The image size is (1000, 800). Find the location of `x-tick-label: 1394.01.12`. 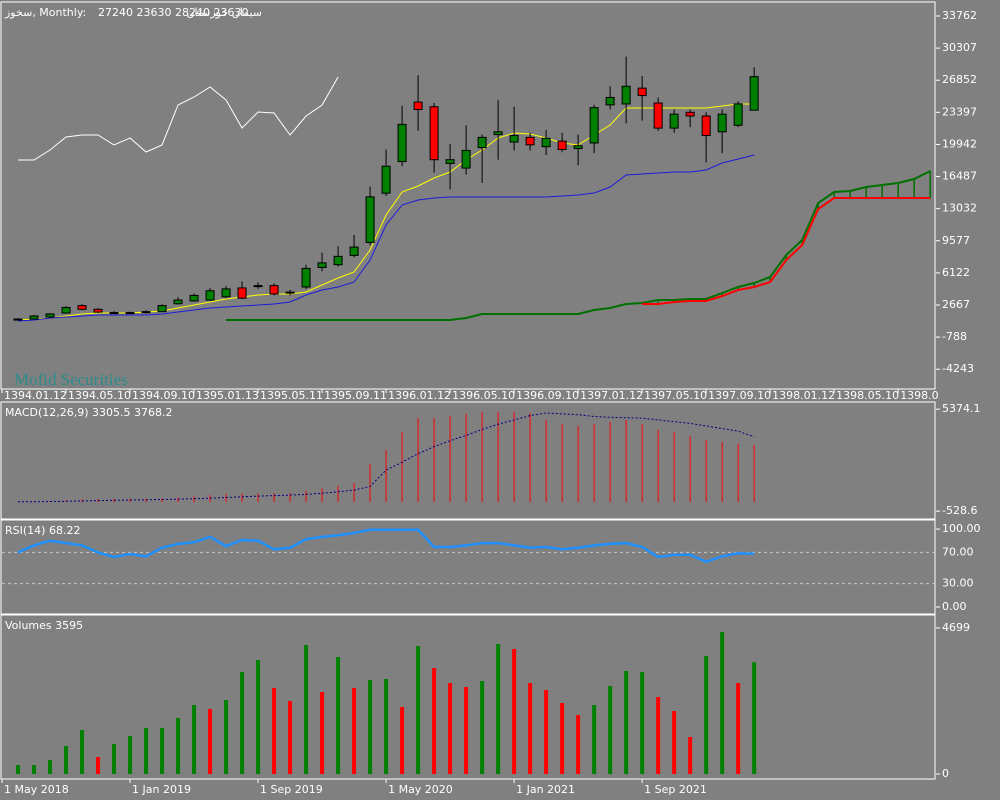

x-tick-label: 1394.01.12 is located at coordinates (35, 395).